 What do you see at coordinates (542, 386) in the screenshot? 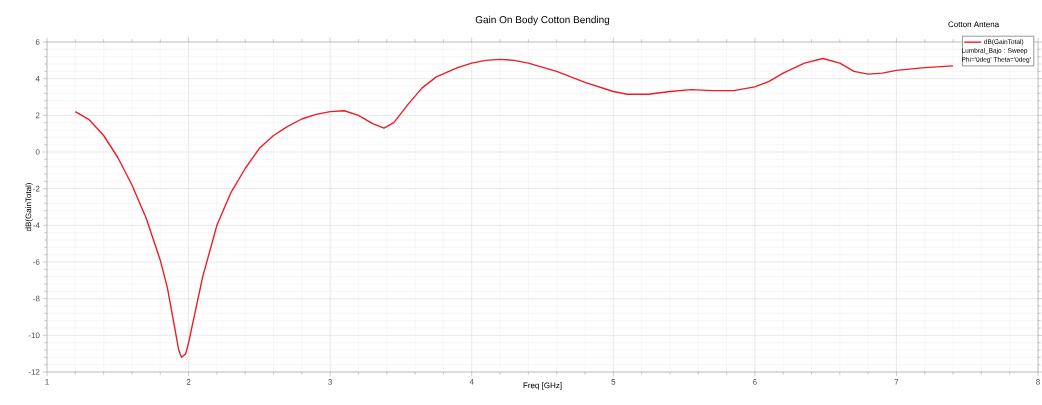
I see `x-axis-title: Freq [GHz]` at bounding box center [542, 386].